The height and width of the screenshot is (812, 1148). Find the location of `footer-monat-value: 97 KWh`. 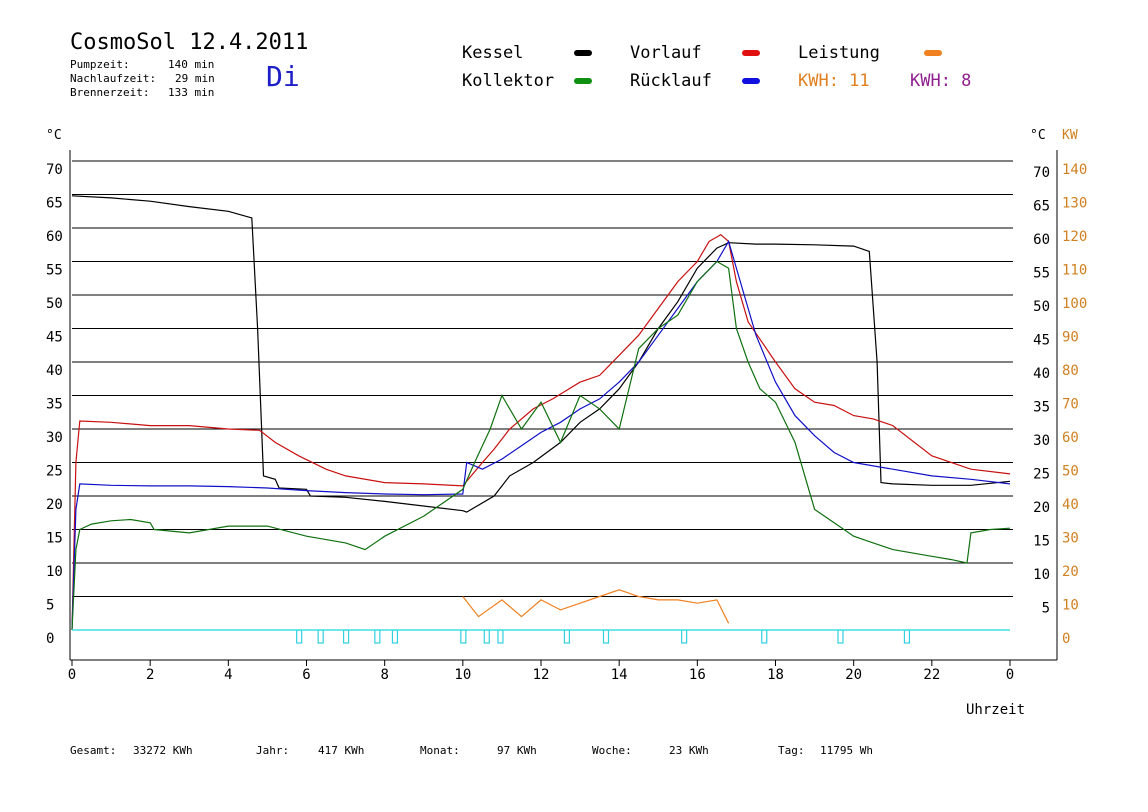

footer-monat-value: 97 KWh is located at coordinates (517, 750).